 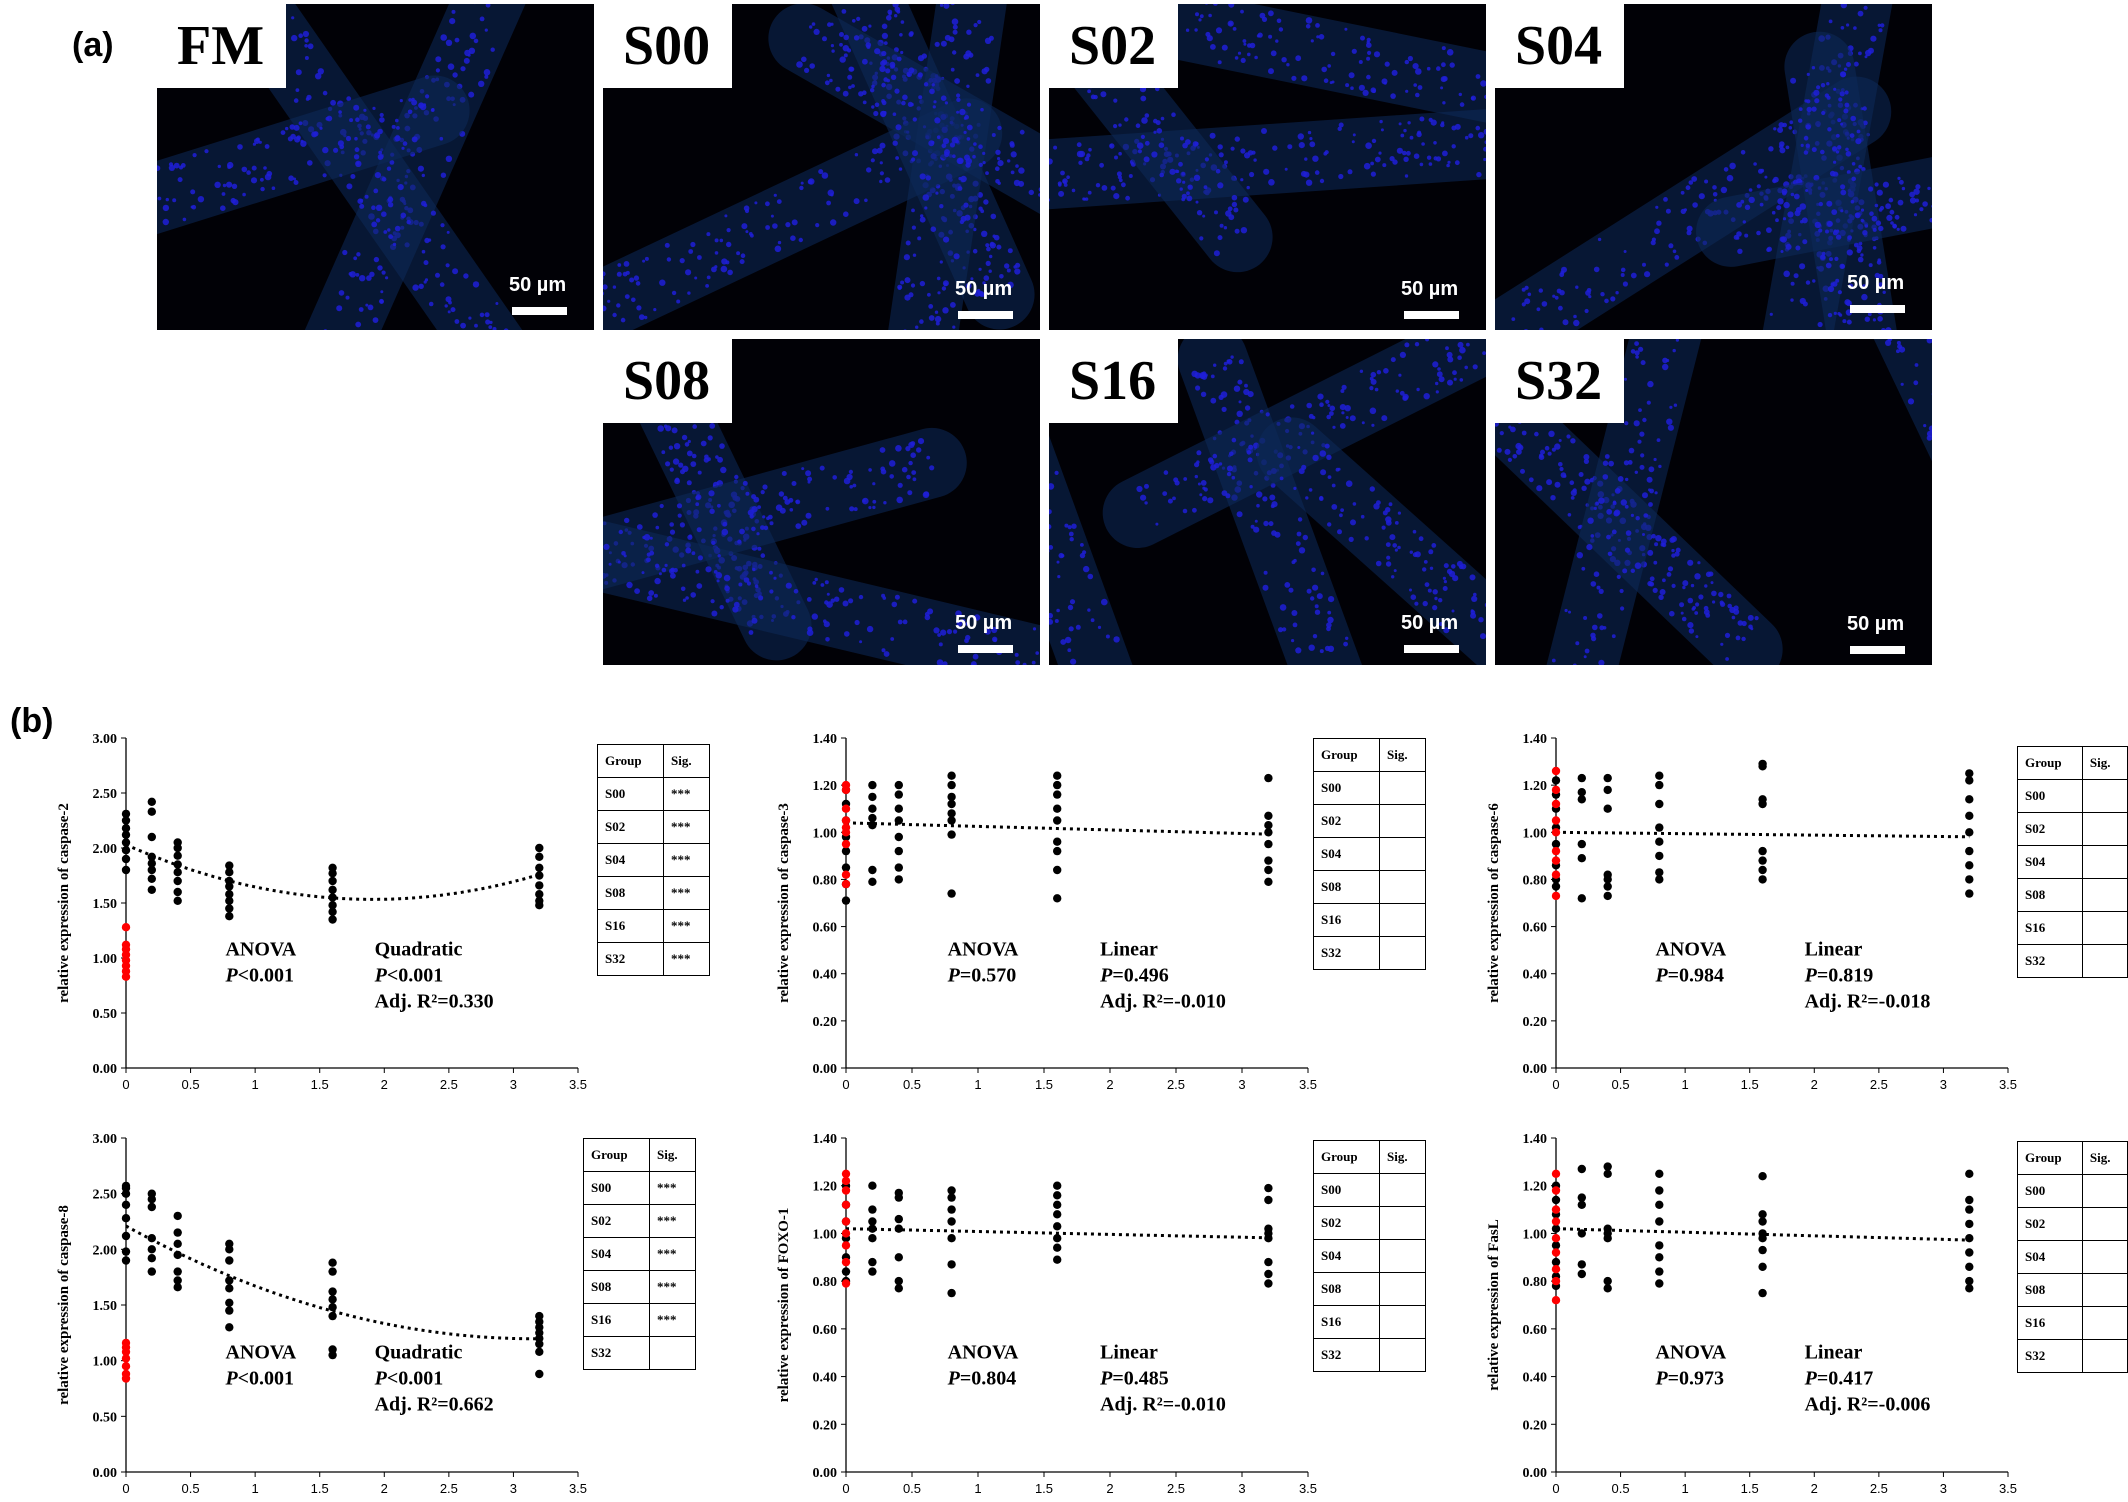 I want to click on y-tick-label: 0.40, so click(x=825, y=1378).